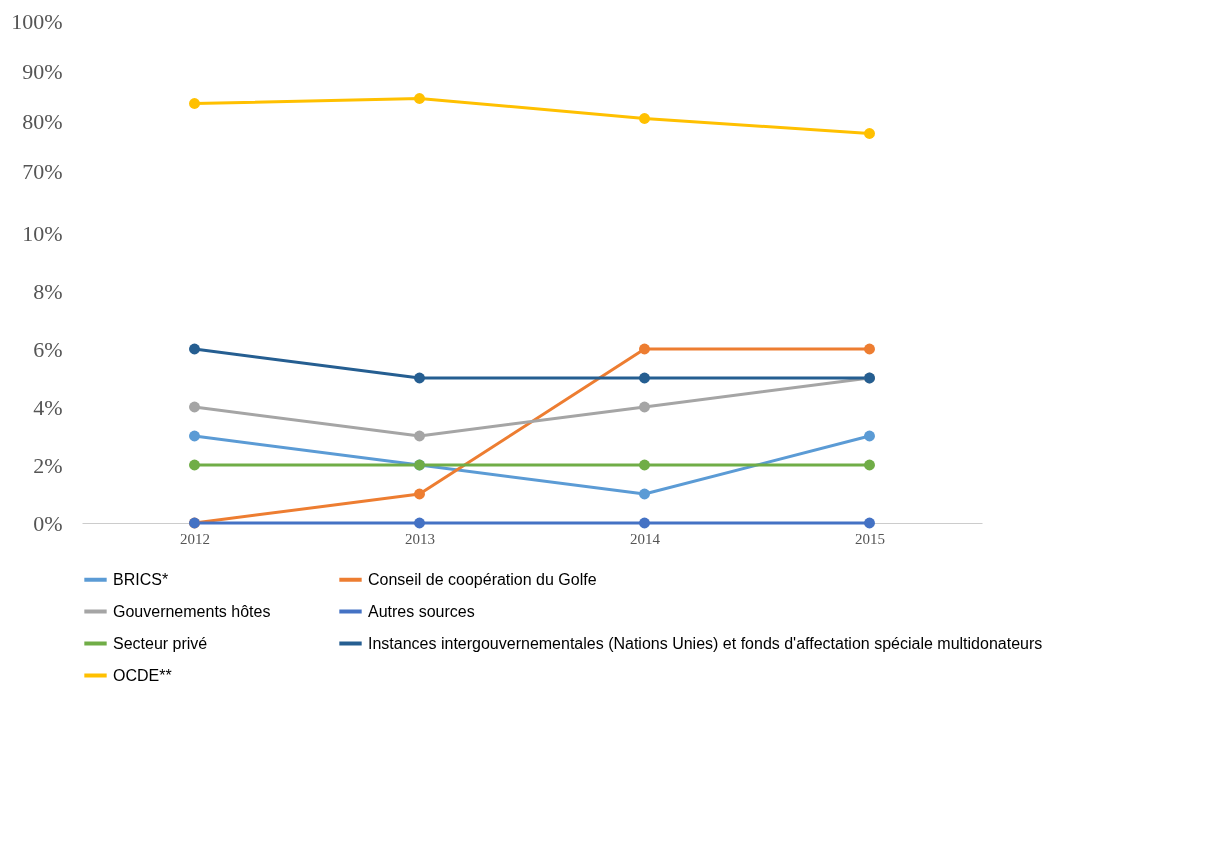 Image resolution: width=1215 pixels, height=845 pixels. What do you see at coordinates (160, 643) in the screenshot?
I see `legend-label: Secteur privé` at bounding box center [160, 643].